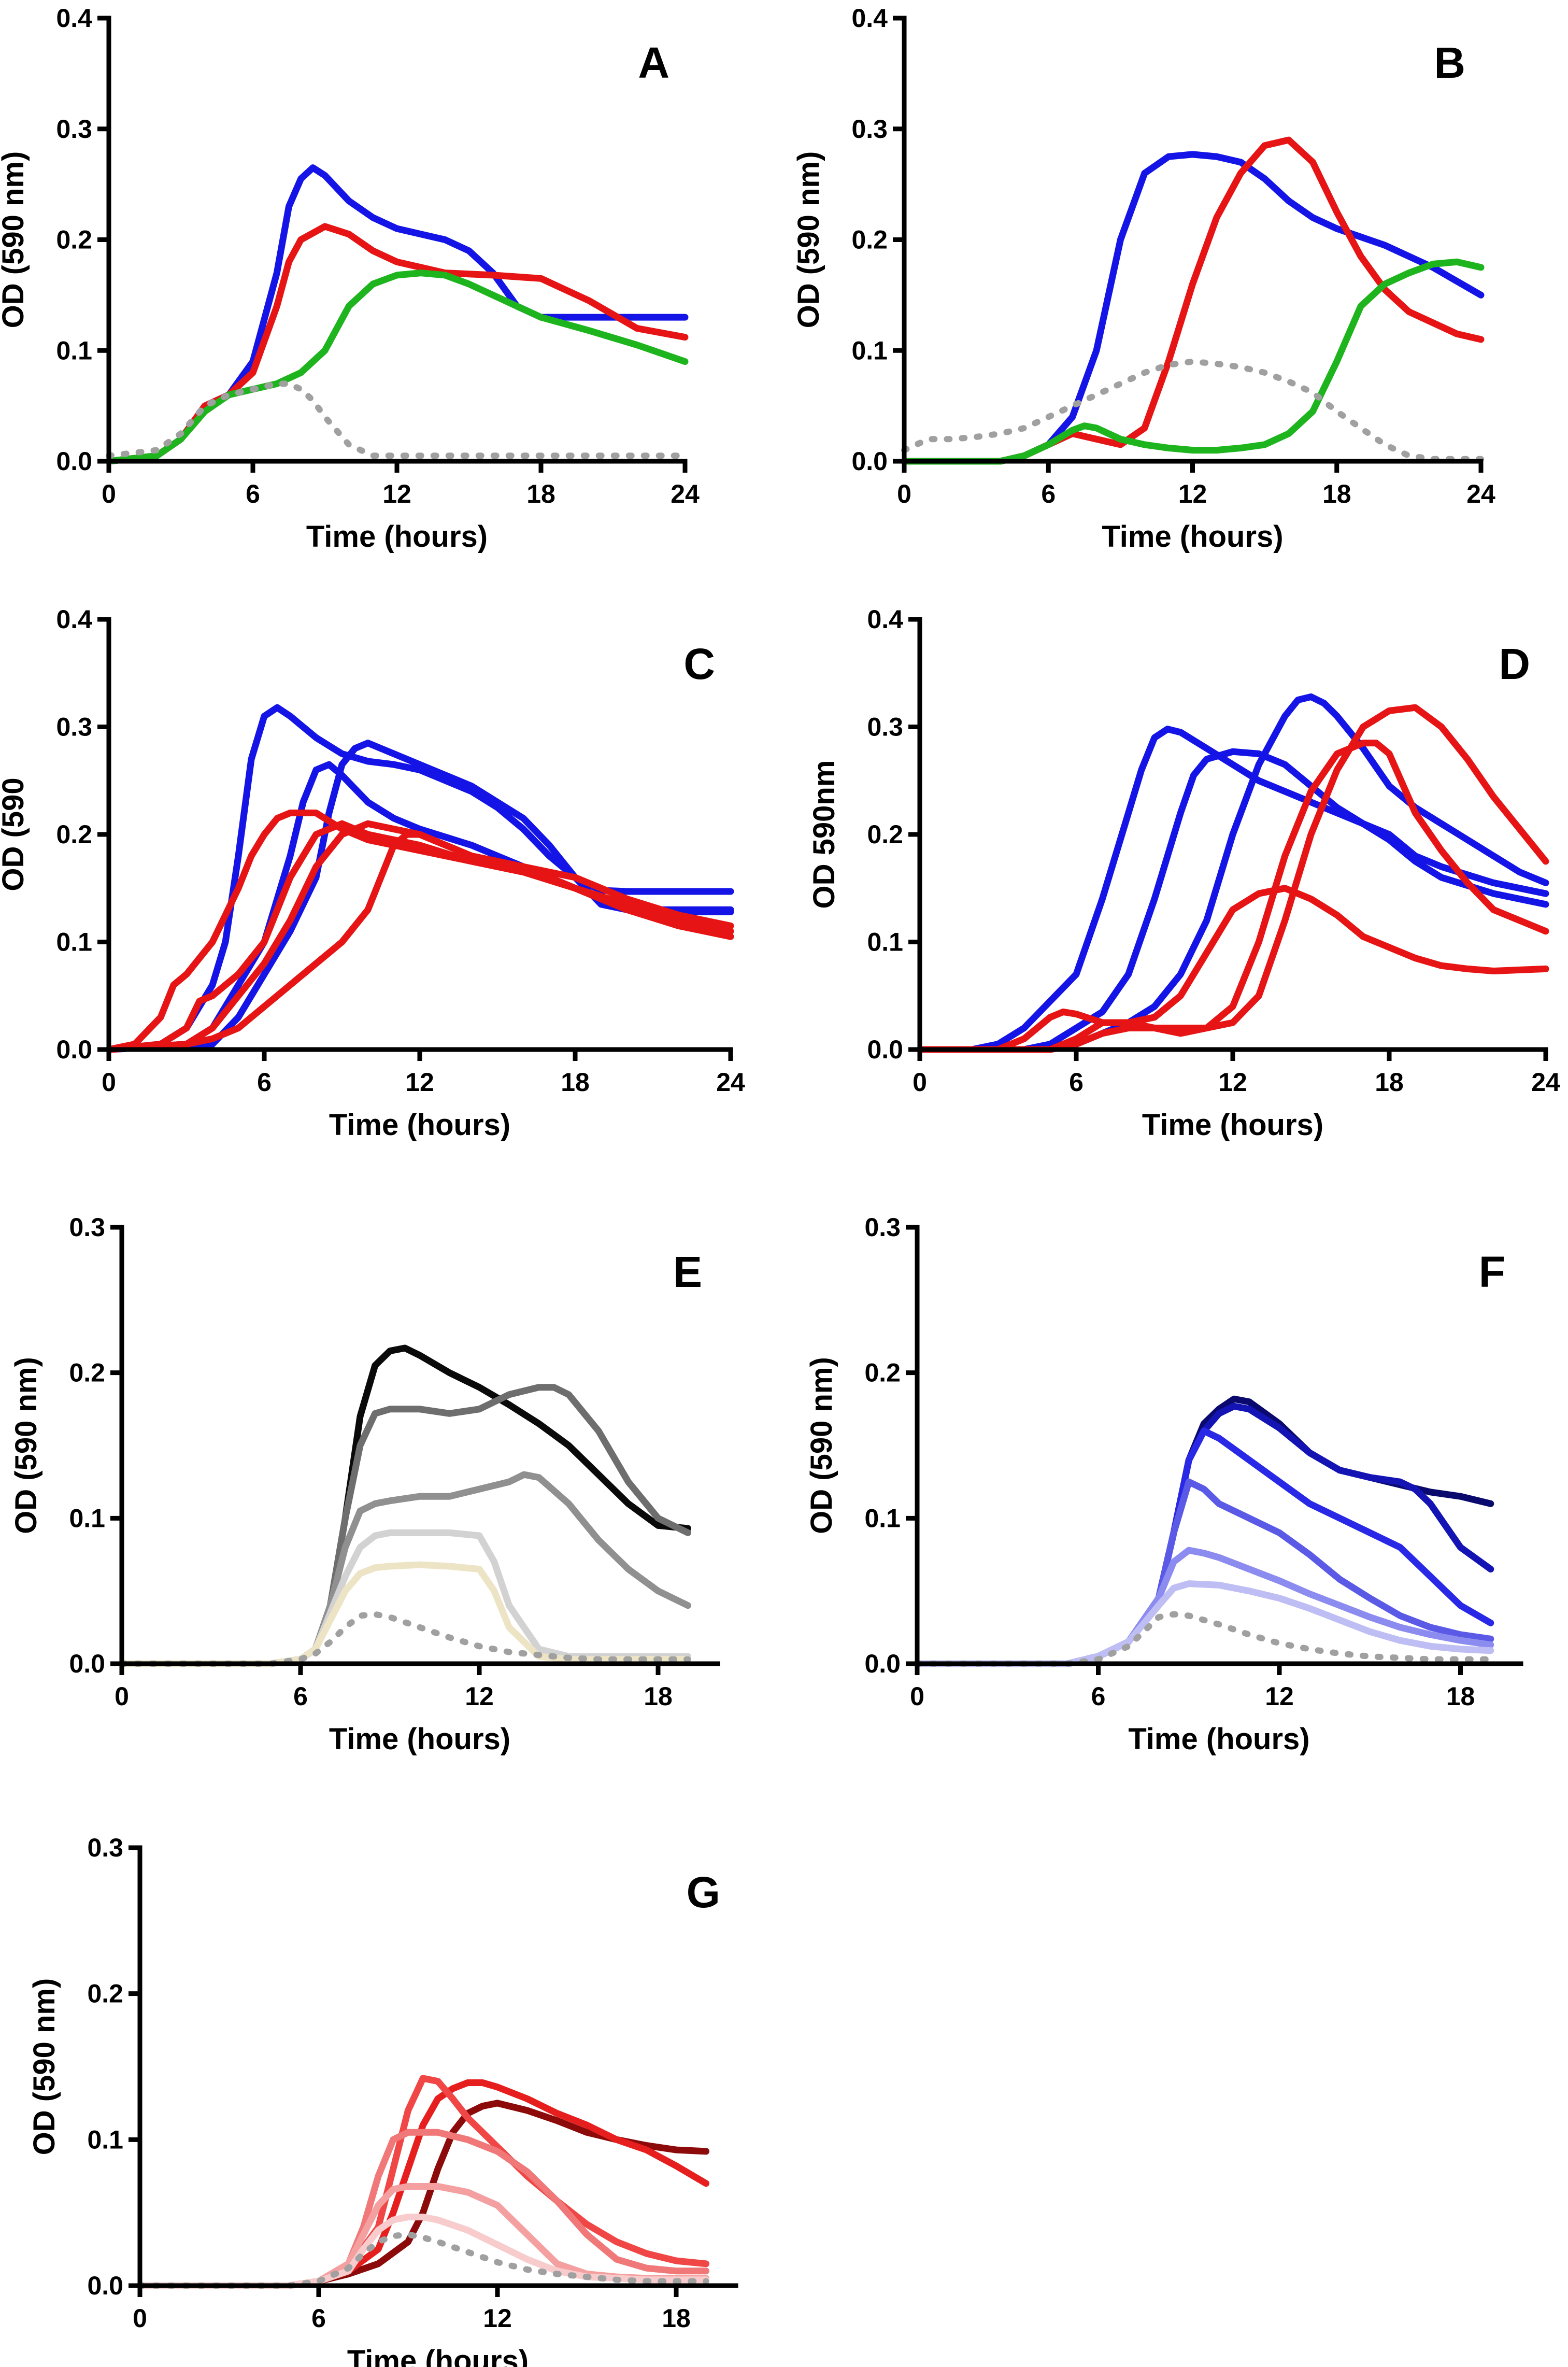  What do you see at coordinates (87, 1227) in the screenshot?
I see `panel-e-y-tick-label: 0.3` at bounding box center [87, 1227].